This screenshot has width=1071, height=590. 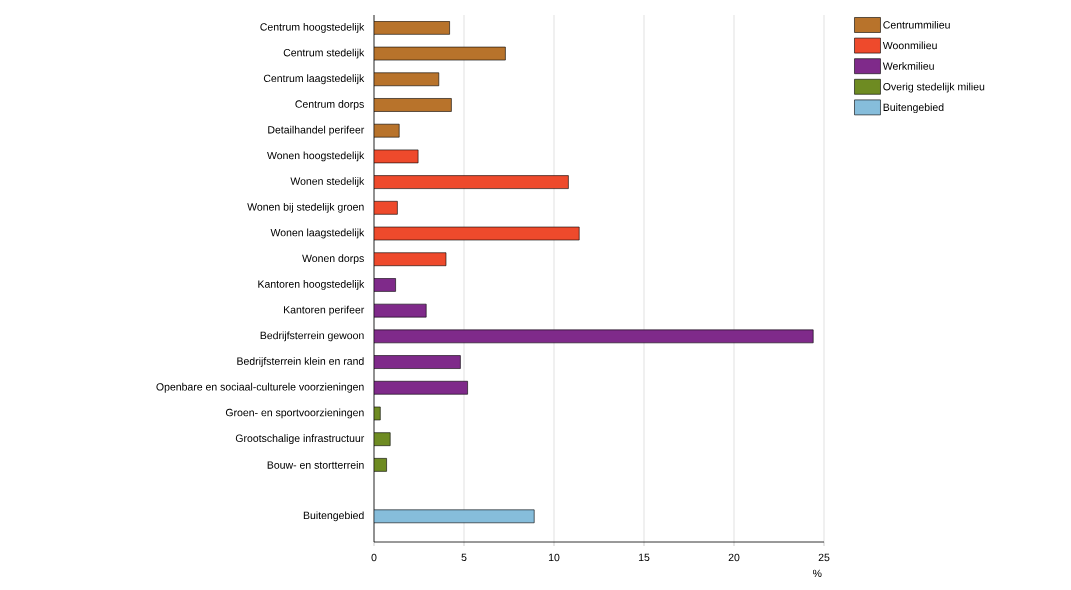 What do you see at coordinates (324, 310) in the screenshot?
I see `y-tick-label: Kantoren perifeer` at bounding box center [324, 310].